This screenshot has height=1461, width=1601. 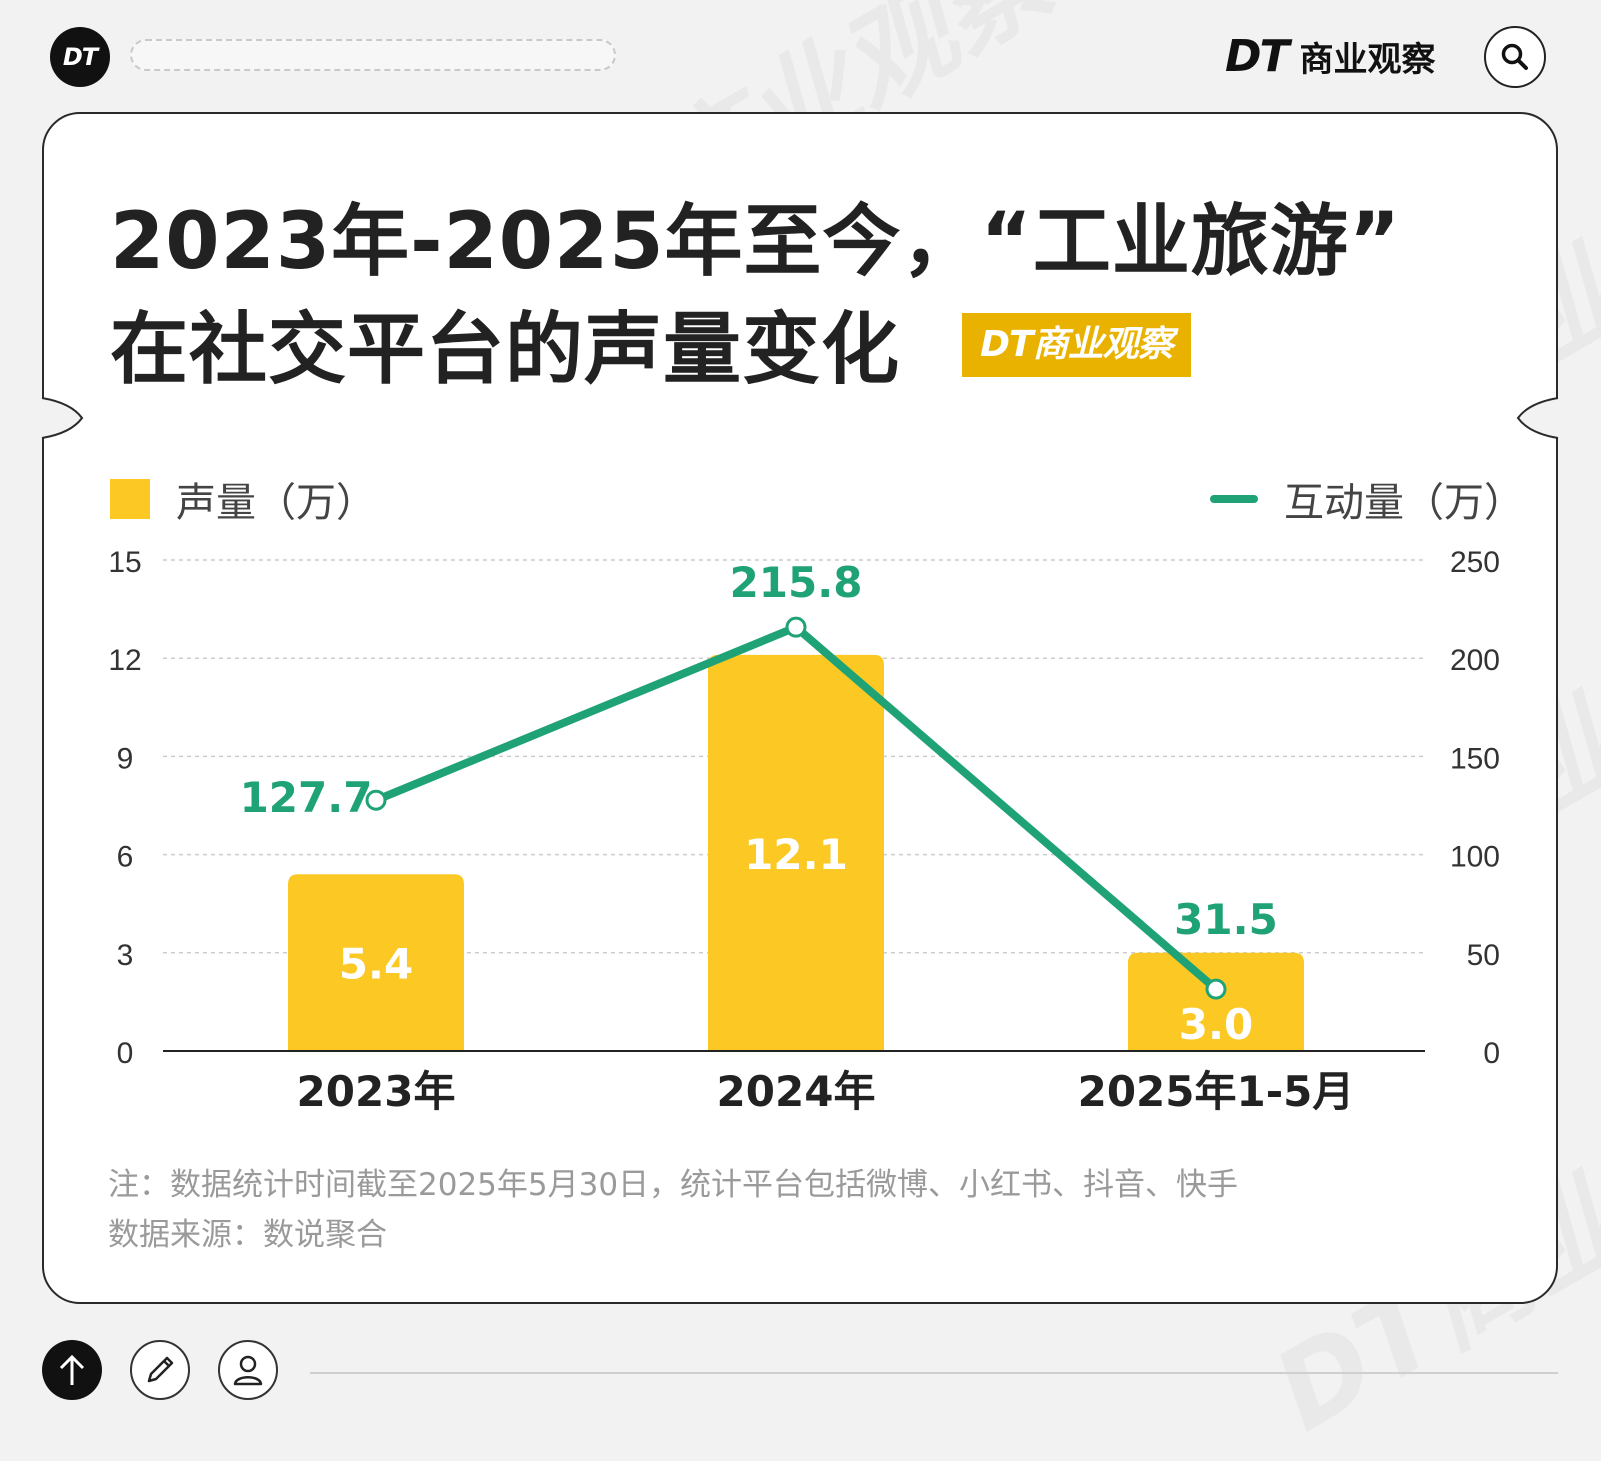 I want to click on brand-badge: DT商业观察, so click(x=1076, y=344).